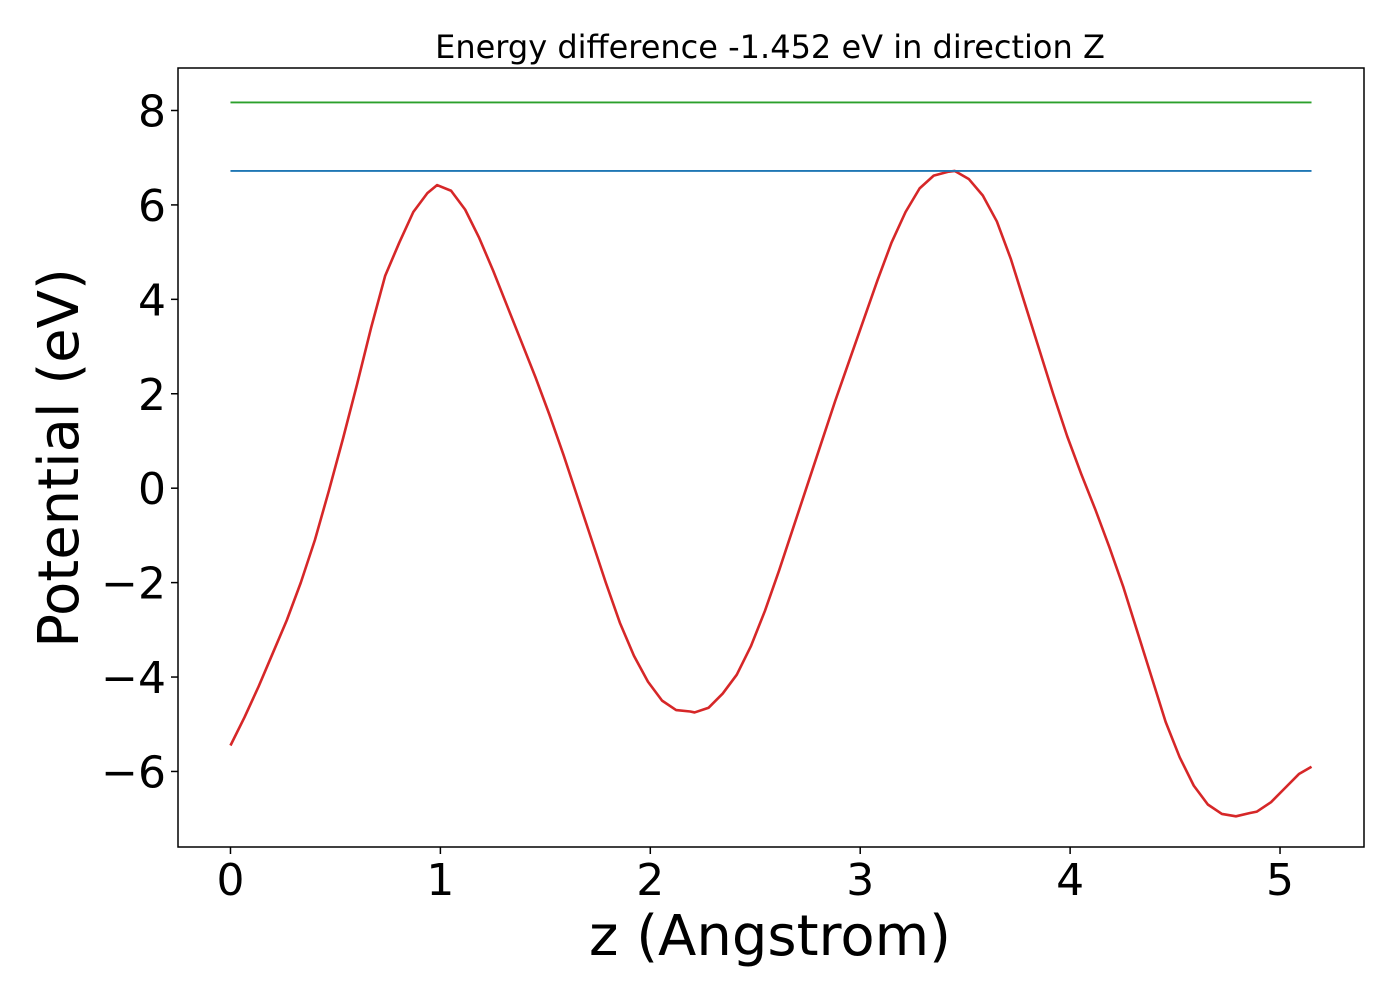 The width and height of the screenshot is (1400, 1004). I want to click on y-tick-label: 2, so click(152, 395).